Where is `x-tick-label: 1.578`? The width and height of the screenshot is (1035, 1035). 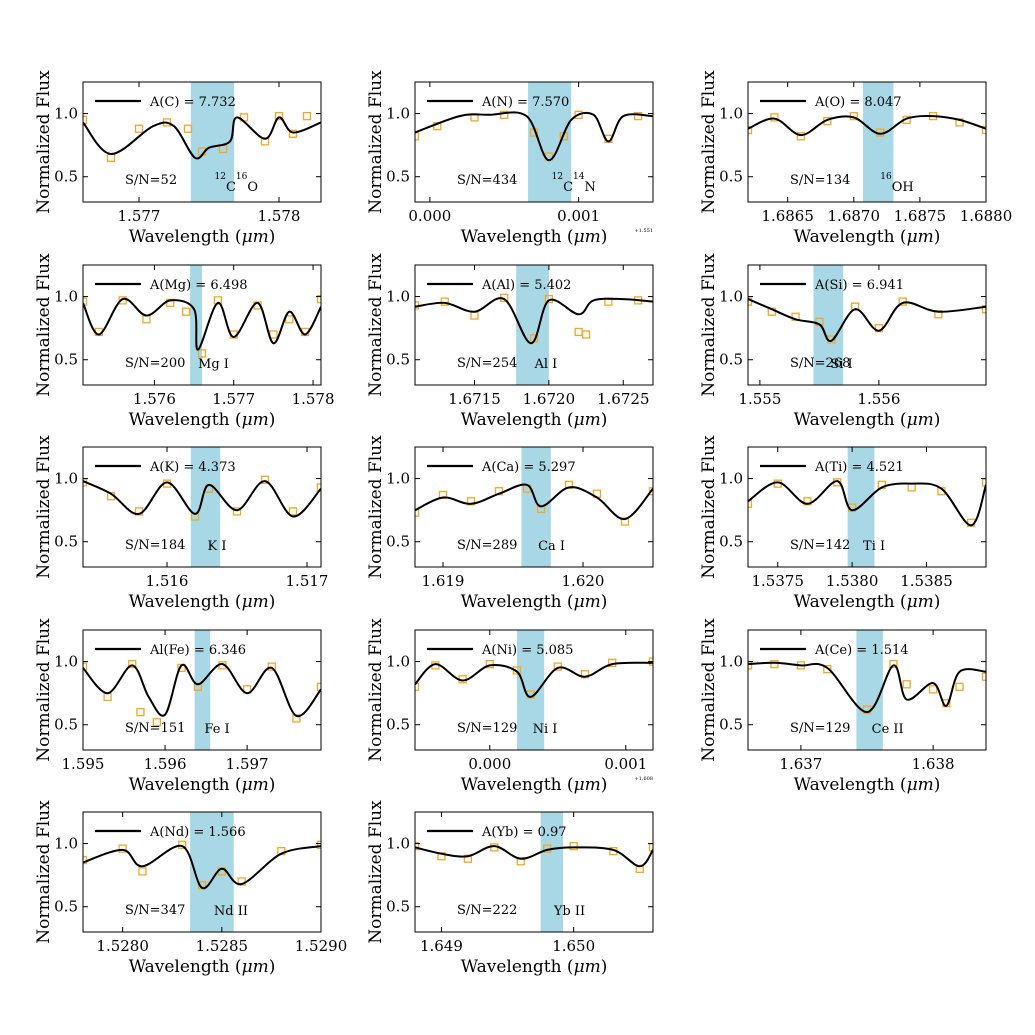
x-tick-label: 1.578 is located at coordinates (313, 399).